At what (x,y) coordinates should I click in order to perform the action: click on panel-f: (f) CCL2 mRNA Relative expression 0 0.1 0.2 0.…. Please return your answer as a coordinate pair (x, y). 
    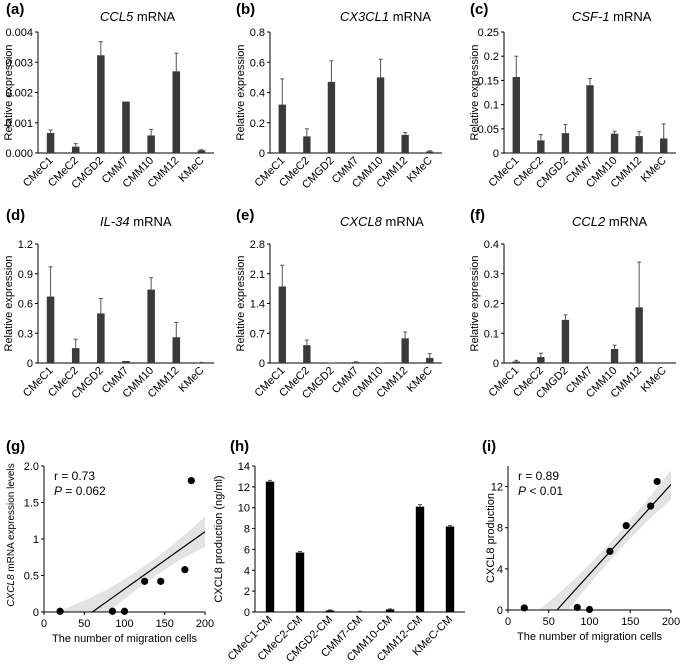
    Looking at the image, I should click on (572, 304).